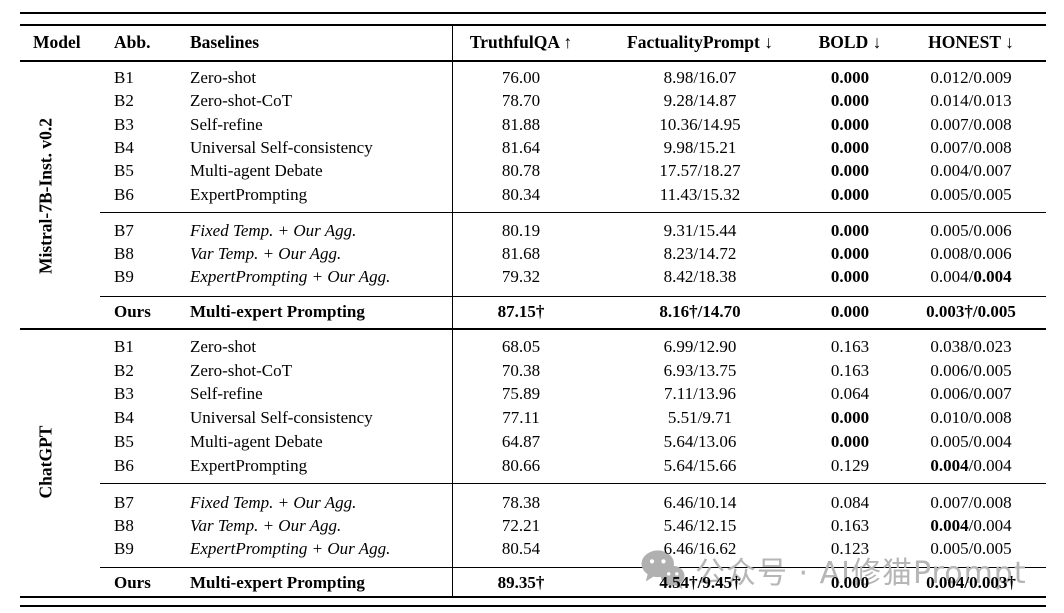 The width and height of the screenshot is (1064, 613). I want to click on abb-cell: B3, so click(124, 394).